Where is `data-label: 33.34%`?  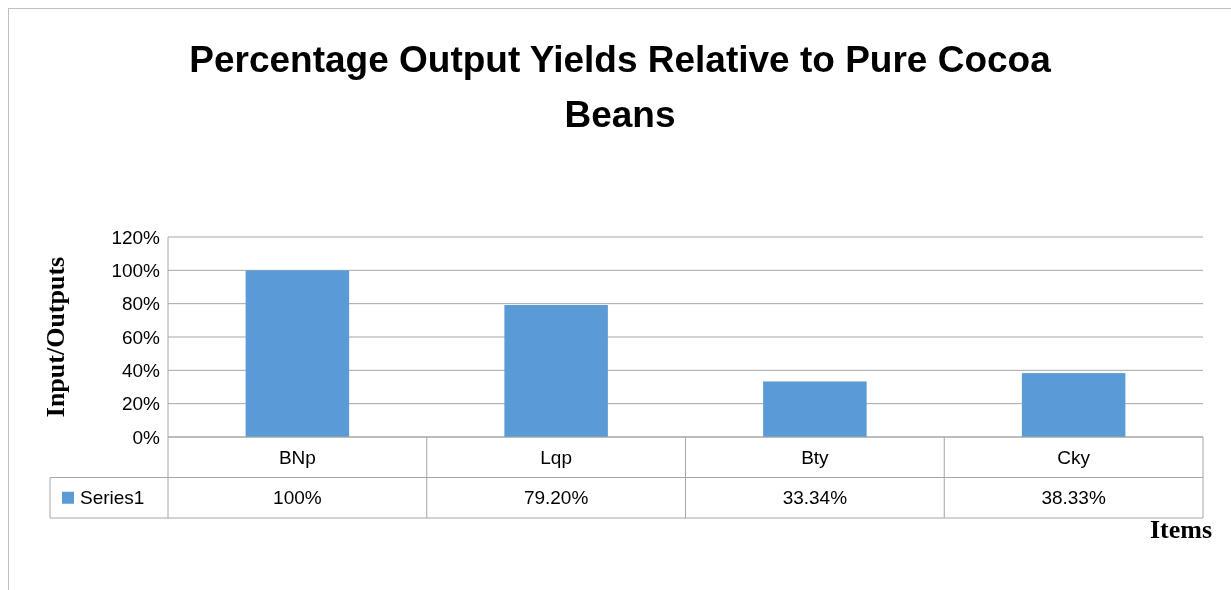
data-label: 33.34% is located at coordinates (815, 498).